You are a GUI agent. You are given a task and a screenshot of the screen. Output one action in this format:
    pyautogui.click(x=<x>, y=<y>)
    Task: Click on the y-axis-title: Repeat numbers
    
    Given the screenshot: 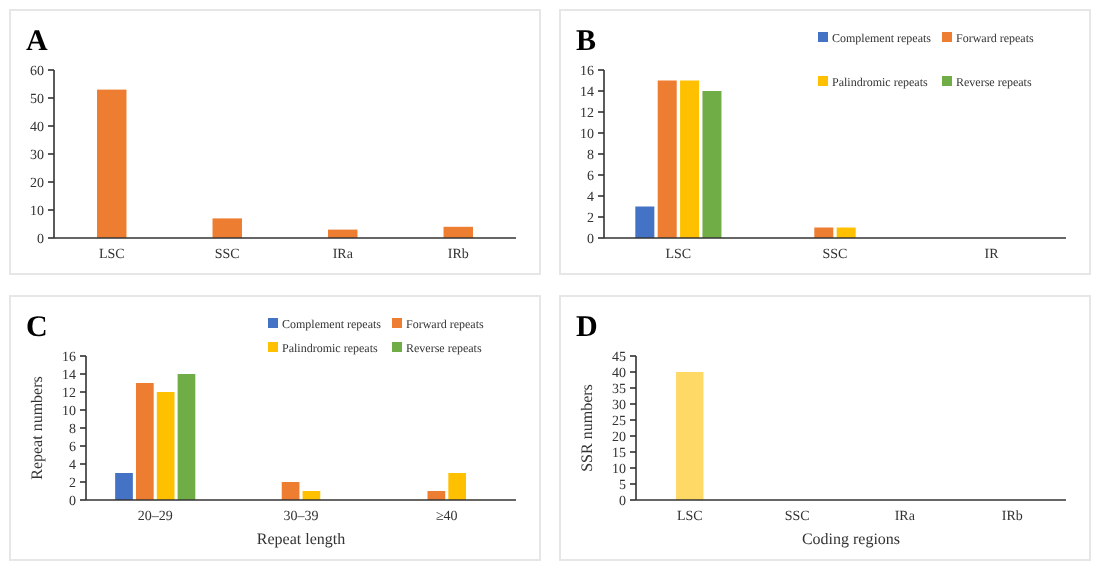 What is the action you would take?
    pyautogui.click(x=37, y=428)
    